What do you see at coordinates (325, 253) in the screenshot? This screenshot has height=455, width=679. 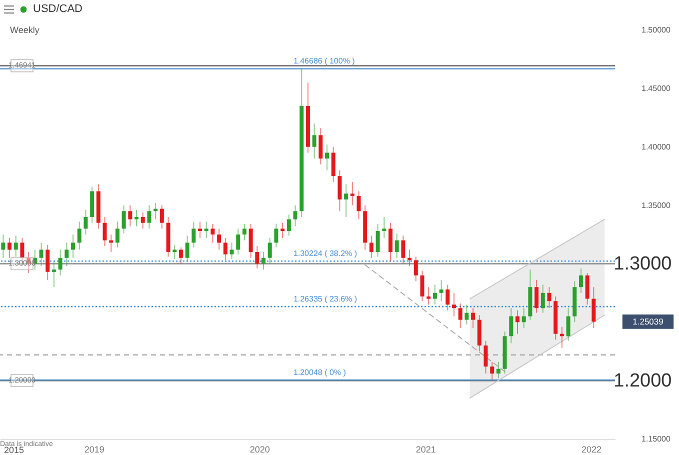 I see `annotation: 1.30224 ( 38.2% )` at bounding box center [325, 253].